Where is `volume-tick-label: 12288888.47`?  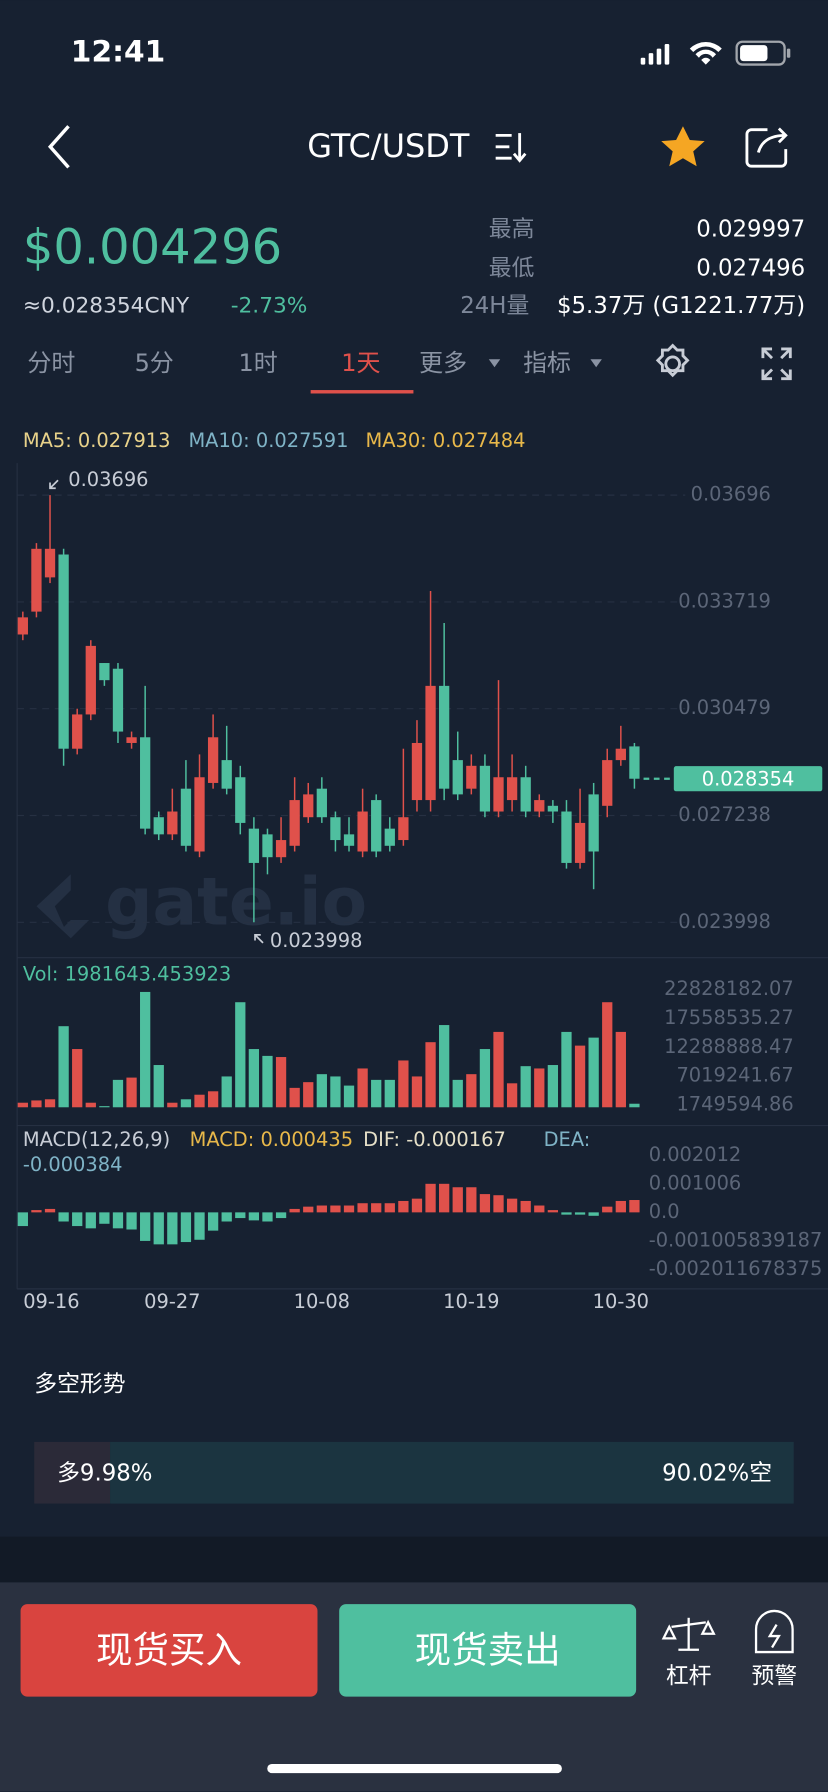 volume-tick-label: 12288888.47 is located at coordinates (729, 1046).